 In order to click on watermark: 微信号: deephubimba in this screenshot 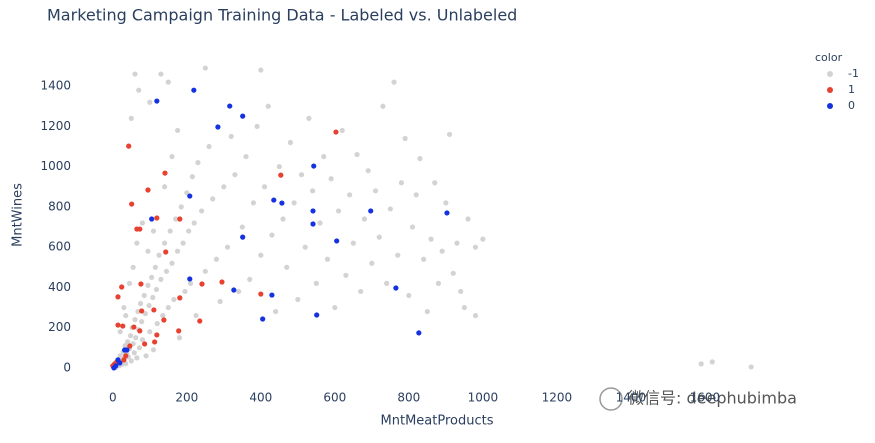, I will do `click(698, 399)`.